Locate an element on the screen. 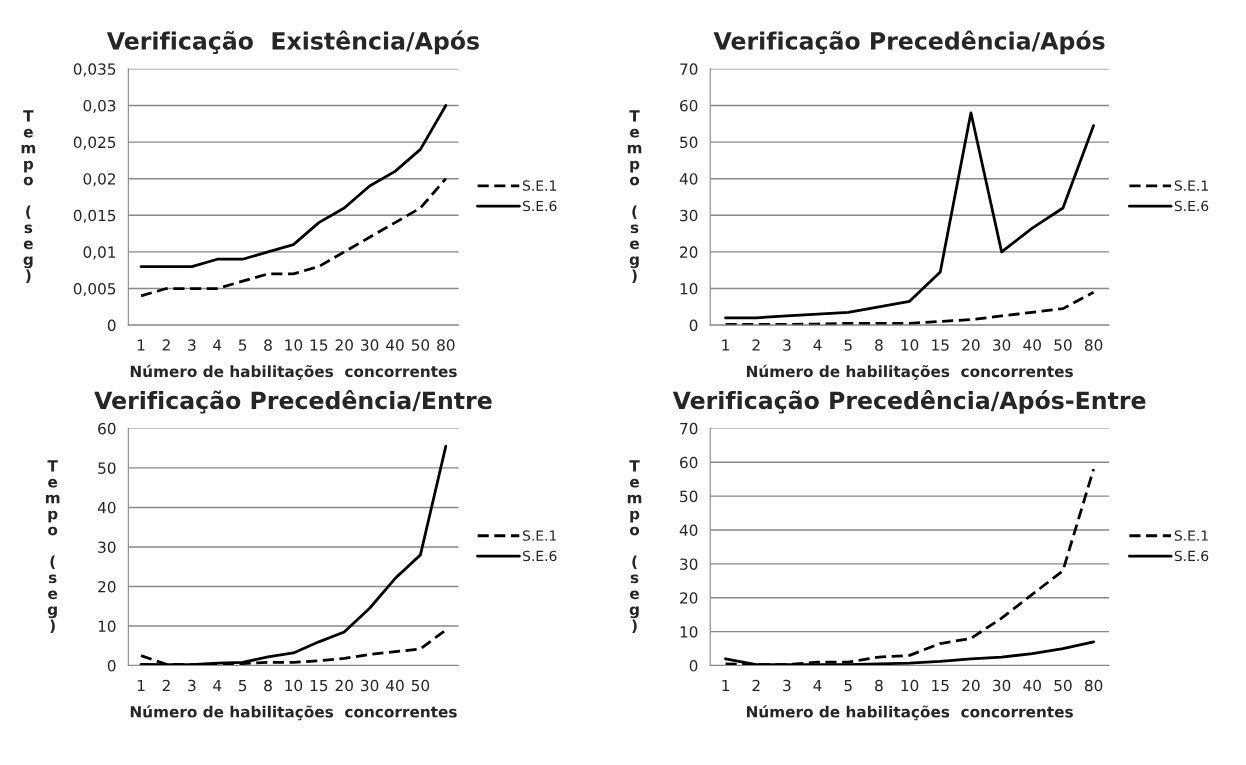 The width and height of the screenshot is (1246, 765). y-tick-label: 0,03 is located at coordinates (99, 106).